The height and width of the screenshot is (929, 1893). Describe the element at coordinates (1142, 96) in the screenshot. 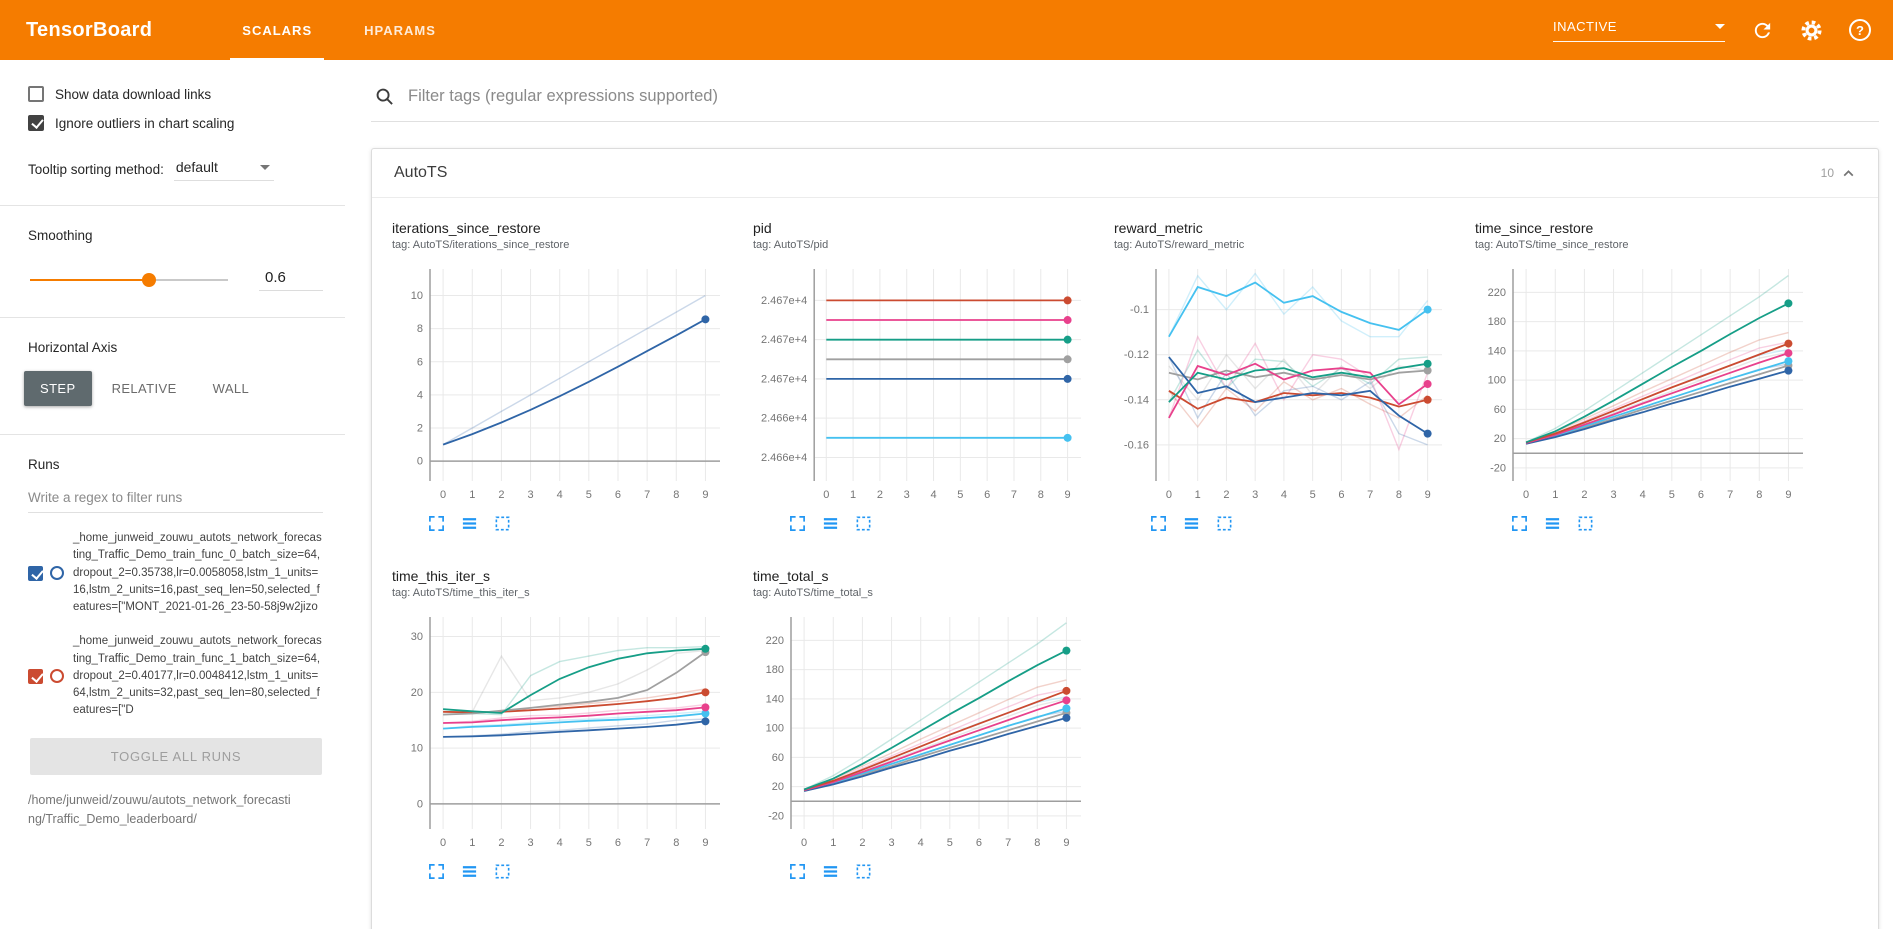

I see `tag-filter-input` at that location.